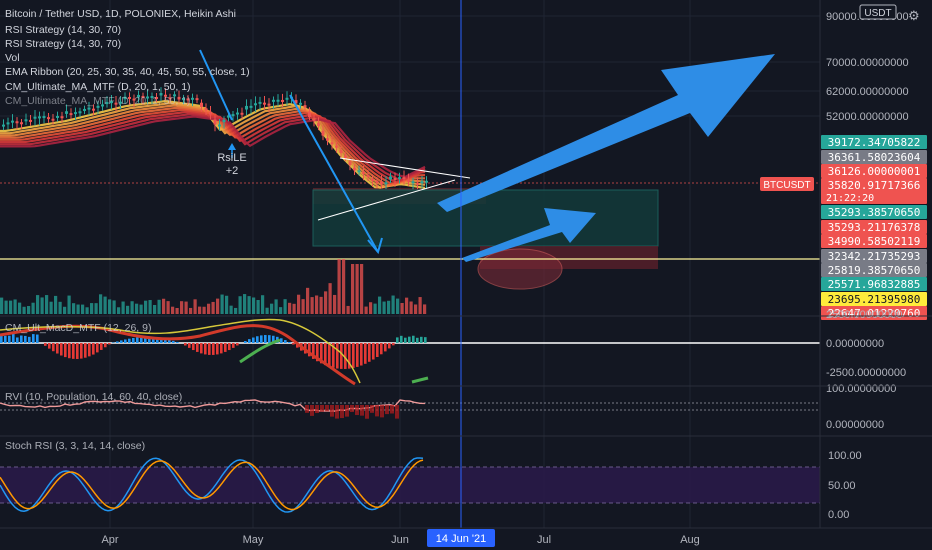 The height and width of the screenshot is (550, 932). Describe the element at coordinates (12, 58) in the screenshot. I see `indicator-vol: Vol` at that location.